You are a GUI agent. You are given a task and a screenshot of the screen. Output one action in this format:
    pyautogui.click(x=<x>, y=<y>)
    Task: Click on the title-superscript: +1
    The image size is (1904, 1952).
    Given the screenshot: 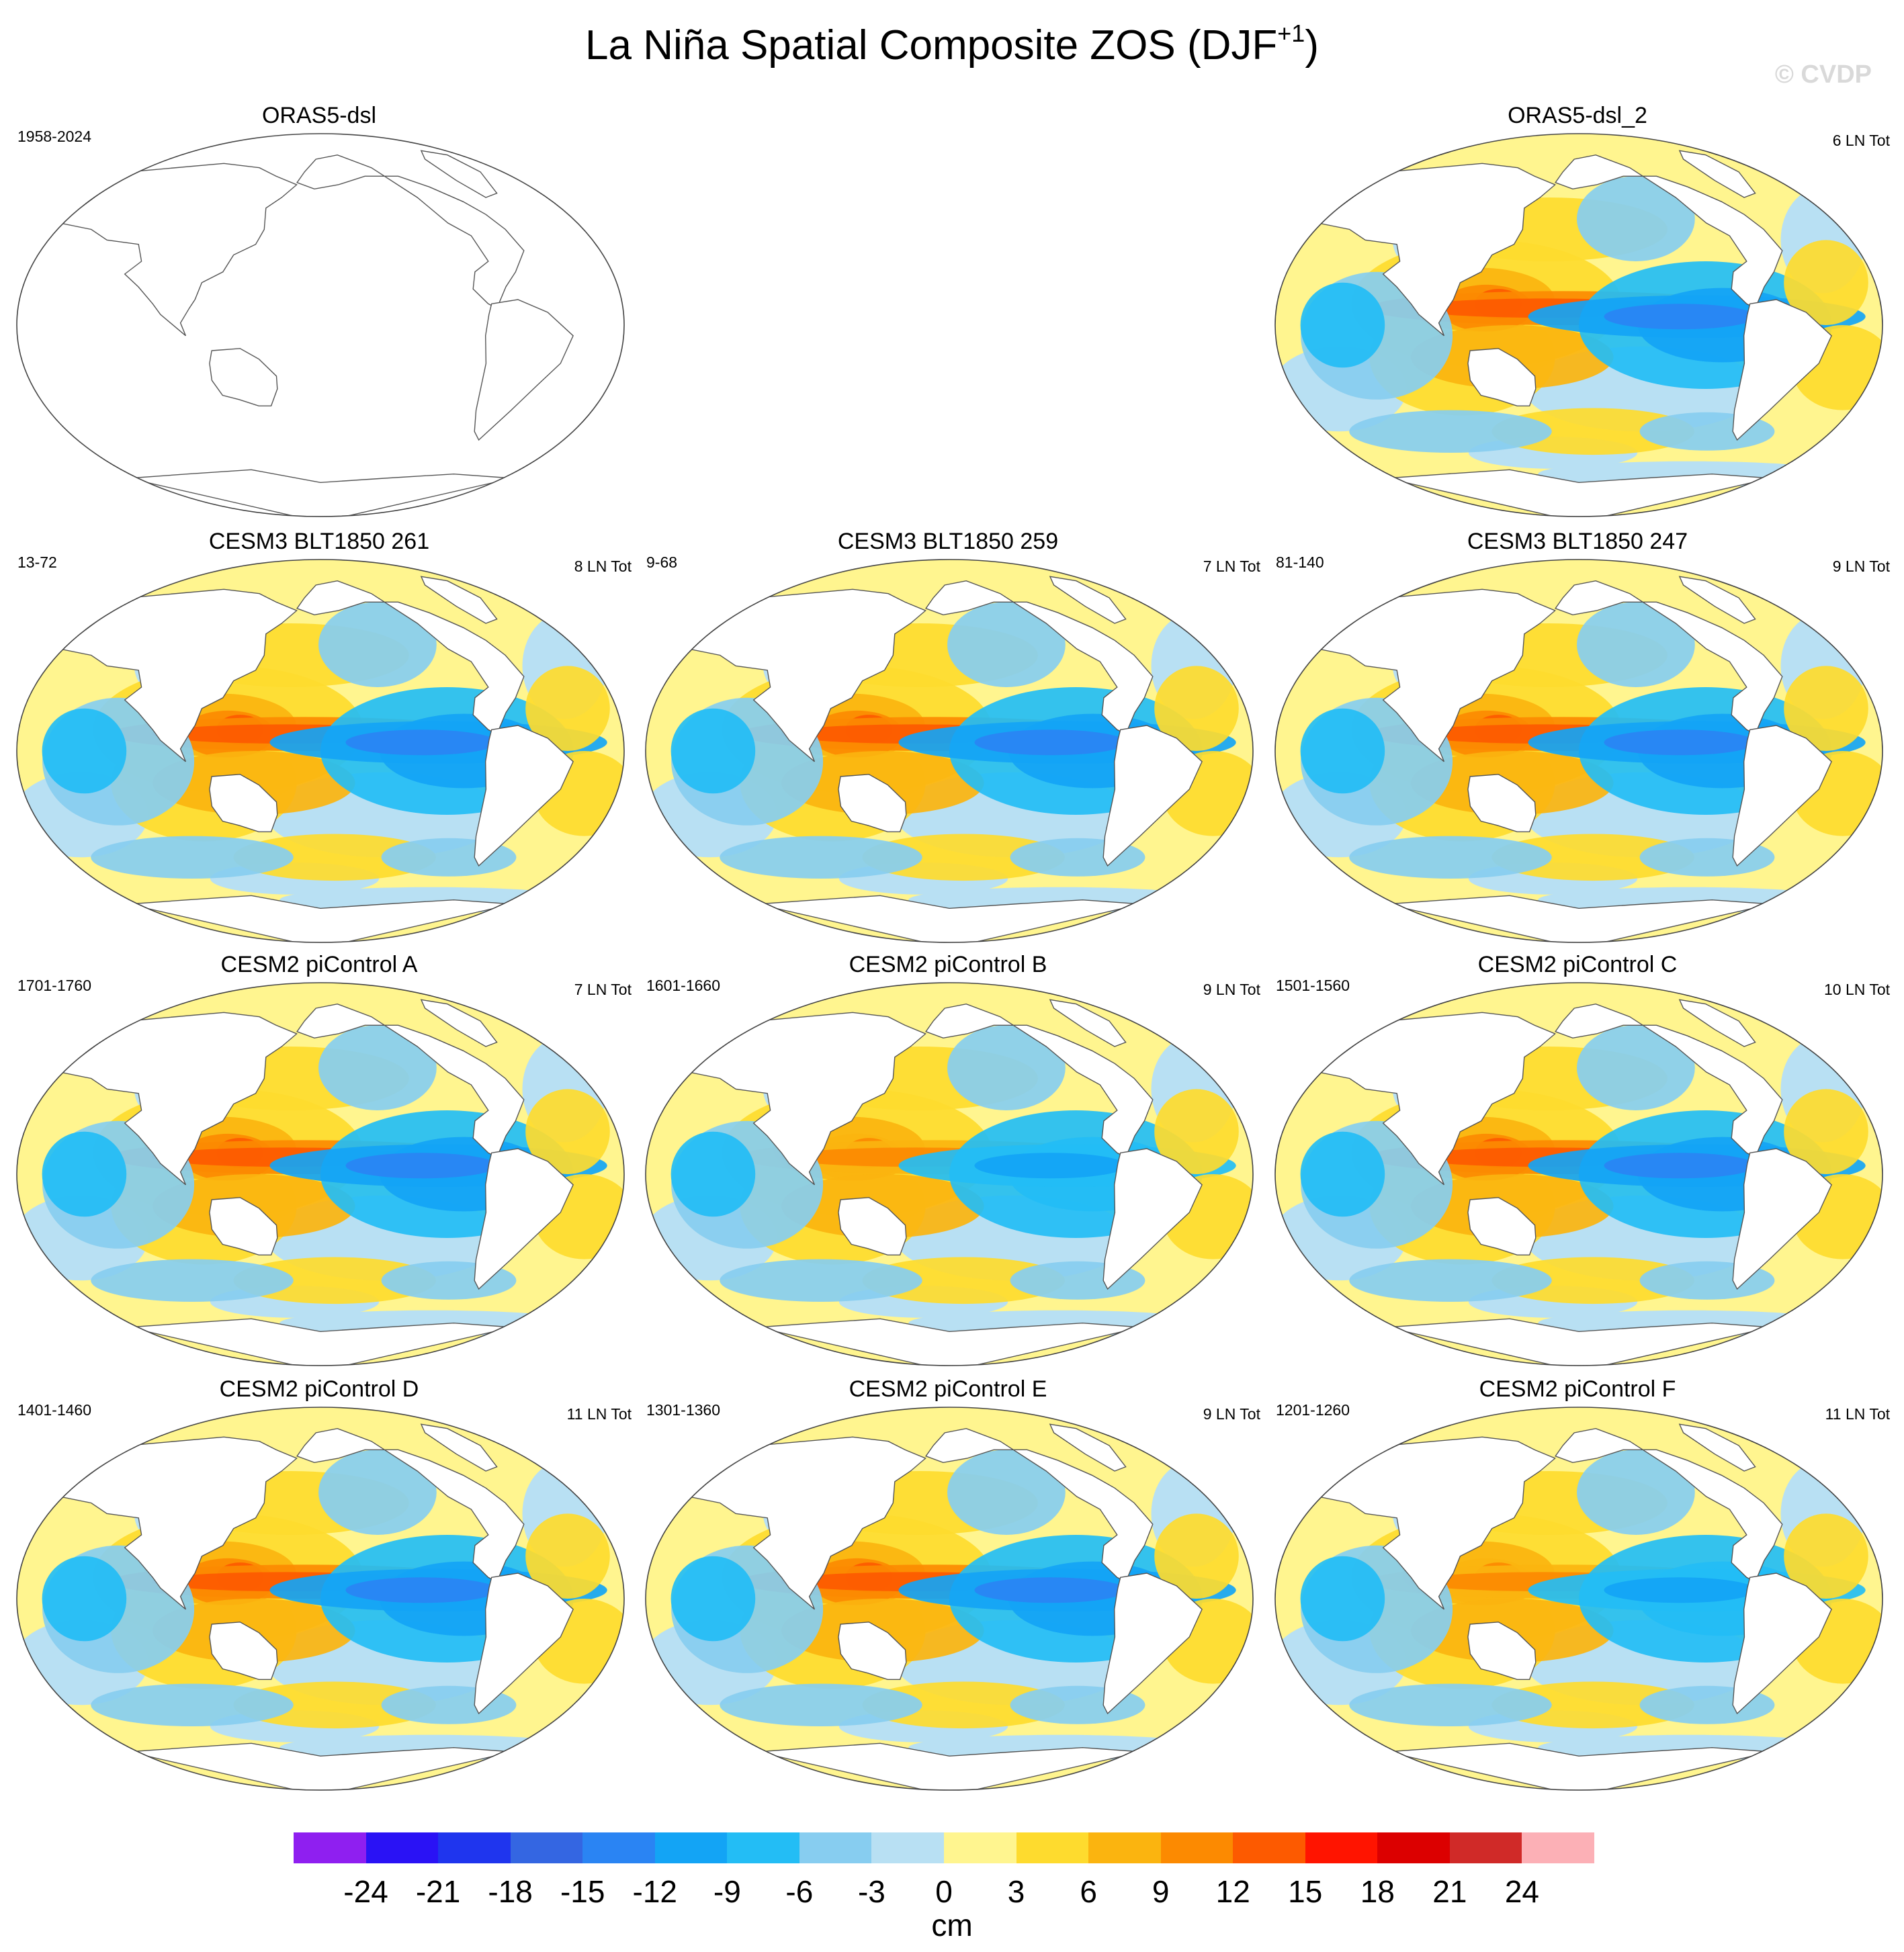 What is the action you would take?
    pyautogui.click(x=1291, y=33)
    